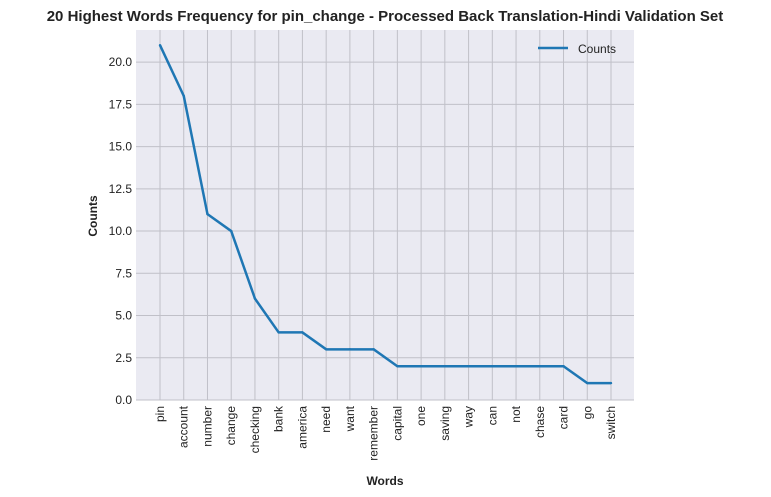  What do you see at coordinates (564, 417) in the screenshot?
I see `x-tick-label: card` at bounding box center [564, 417].